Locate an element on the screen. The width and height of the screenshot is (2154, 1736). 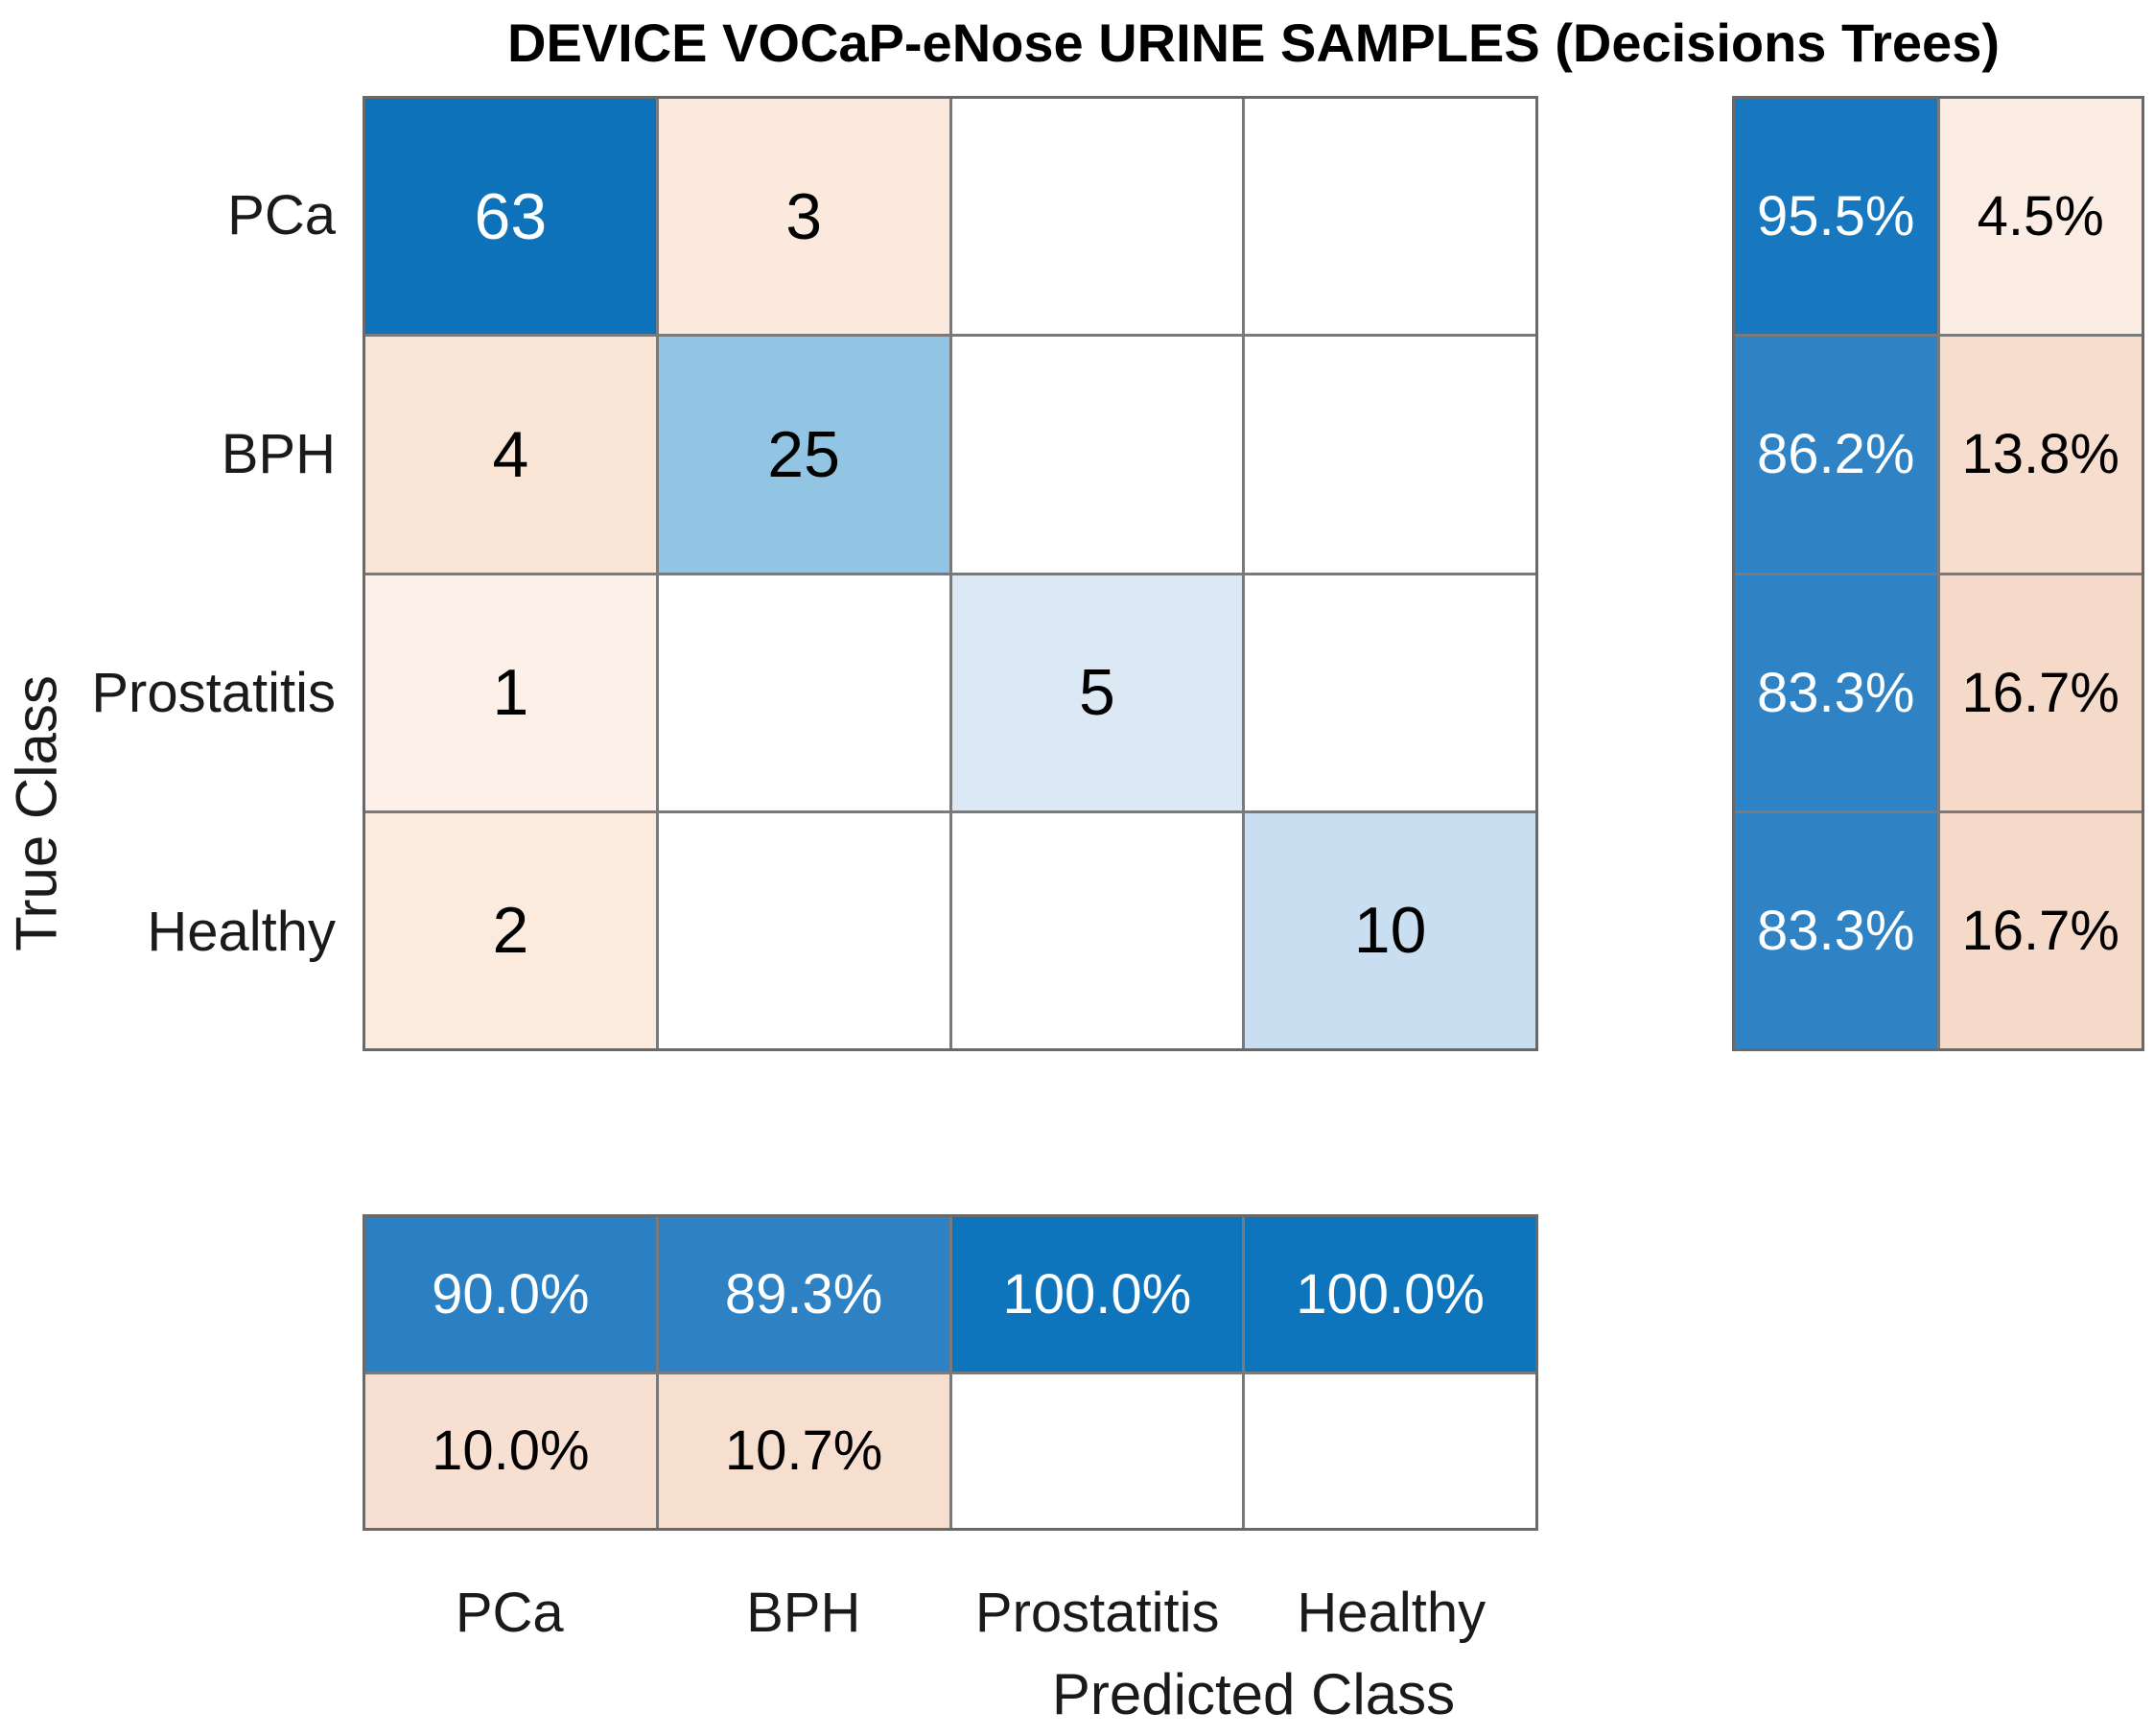
row-summary-cell-r0c0: 95.5% is located at coordinates (1836, 217).